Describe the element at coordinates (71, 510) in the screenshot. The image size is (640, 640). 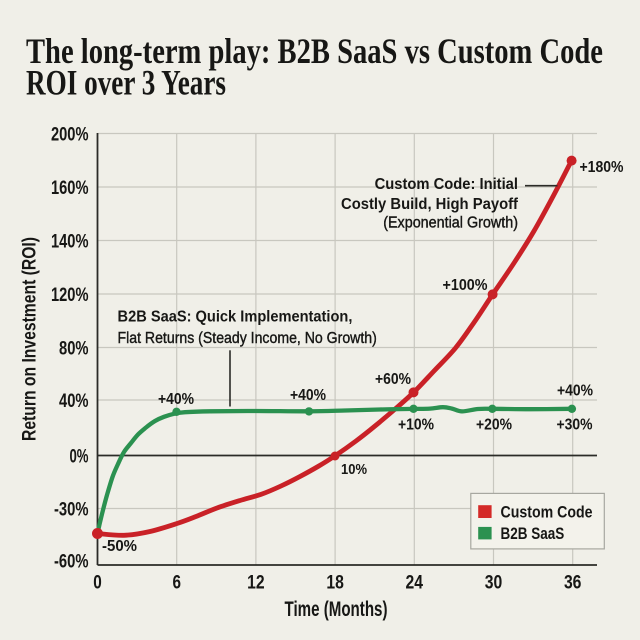
I see `svg-text: -30%` at that location.